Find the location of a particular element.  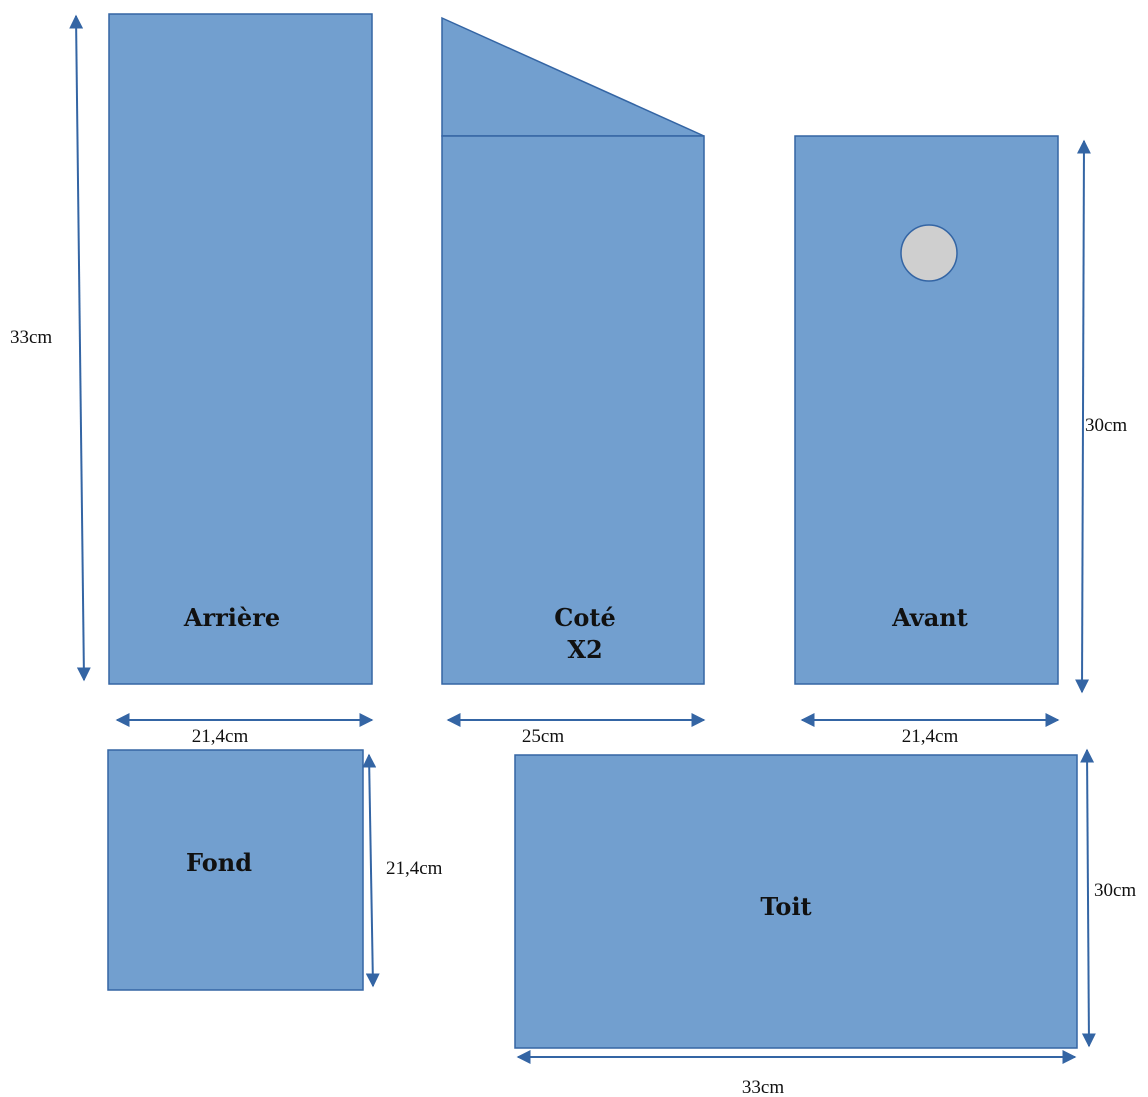

dim-fond-height: 21,4cm is located at coordinates (402, 870).